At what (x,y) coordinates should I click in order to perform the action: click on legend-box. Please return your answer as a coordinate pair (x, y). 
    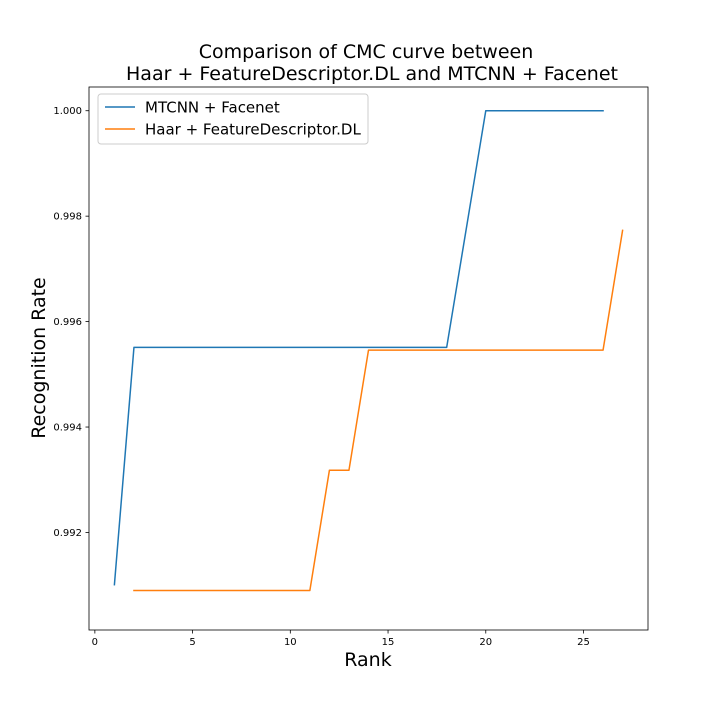
    Looking at the image, I should click on (233, 119).